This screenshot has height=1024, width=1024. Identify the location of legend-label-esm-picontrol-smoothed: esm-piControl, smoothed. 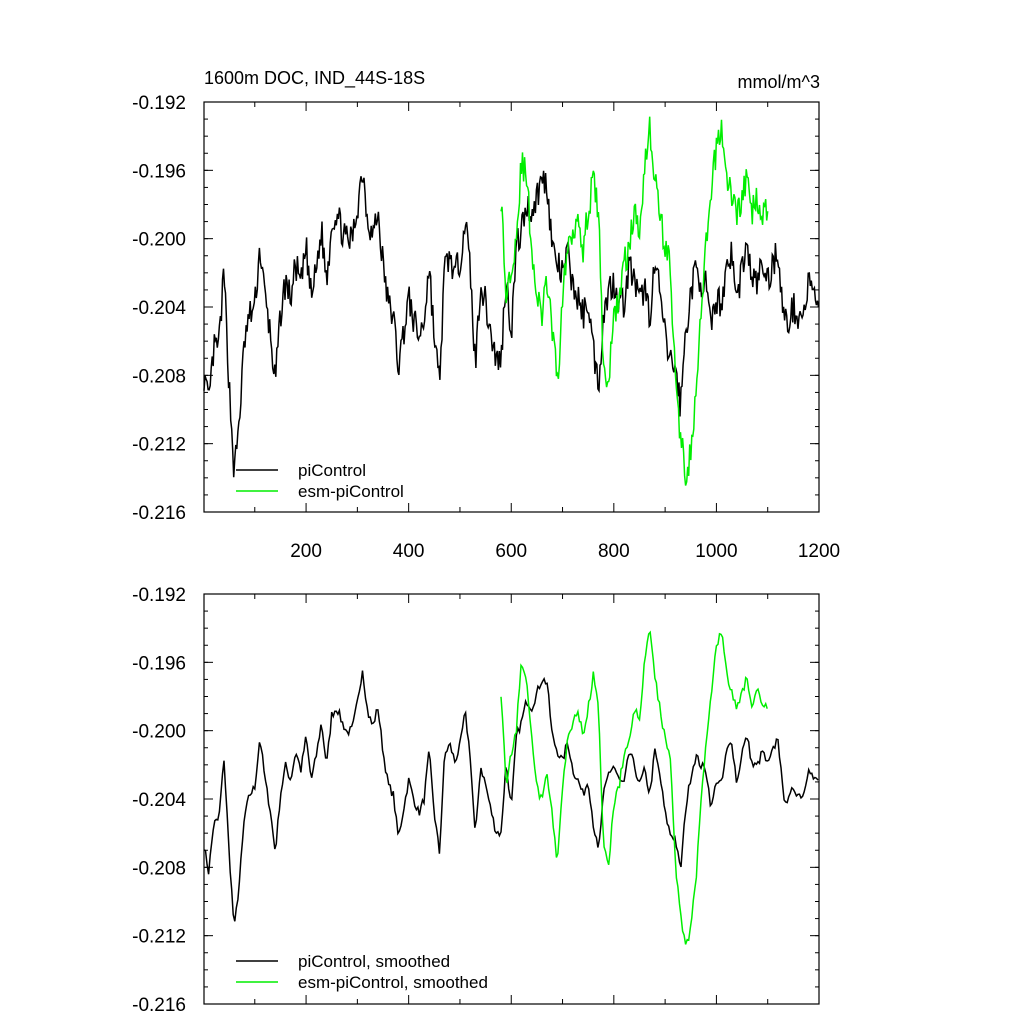
(393, 982).